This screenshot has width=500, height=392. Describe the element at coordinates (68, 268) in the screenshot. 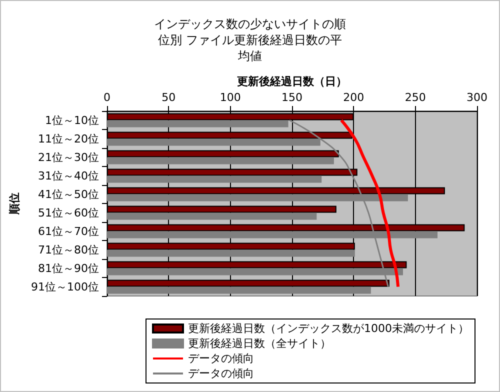

I see `y-tick-label: 81位～90位` at that location.